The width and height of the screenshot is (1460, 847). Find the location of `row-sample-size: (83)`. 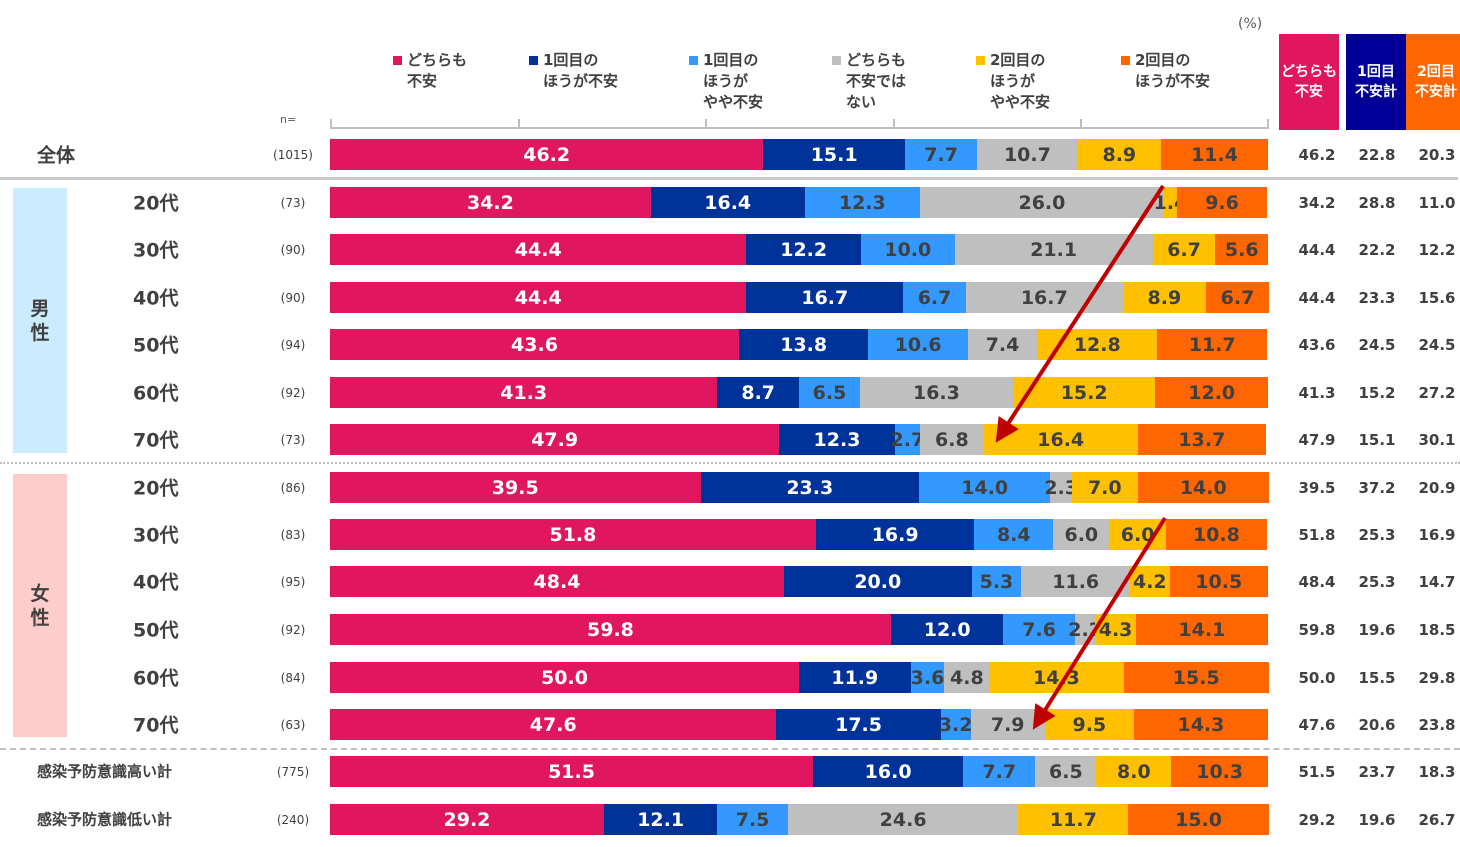

row-sample-size: (83) is located at coordinates (293, 535).